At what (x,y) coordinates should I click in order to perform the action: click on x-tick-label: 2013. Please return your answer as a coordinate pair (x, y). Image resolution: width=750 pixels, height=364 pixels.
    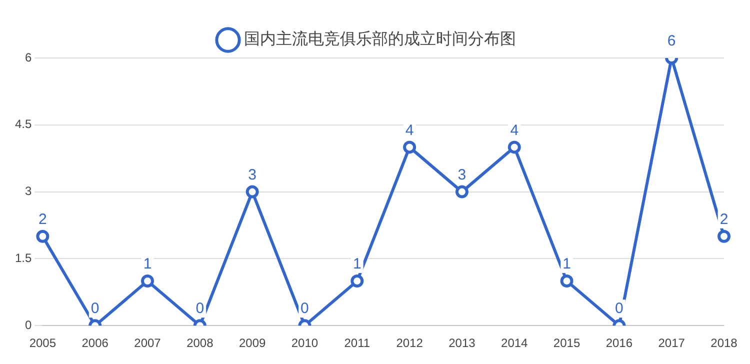
    Looking at the image, I should click on (462, 343).